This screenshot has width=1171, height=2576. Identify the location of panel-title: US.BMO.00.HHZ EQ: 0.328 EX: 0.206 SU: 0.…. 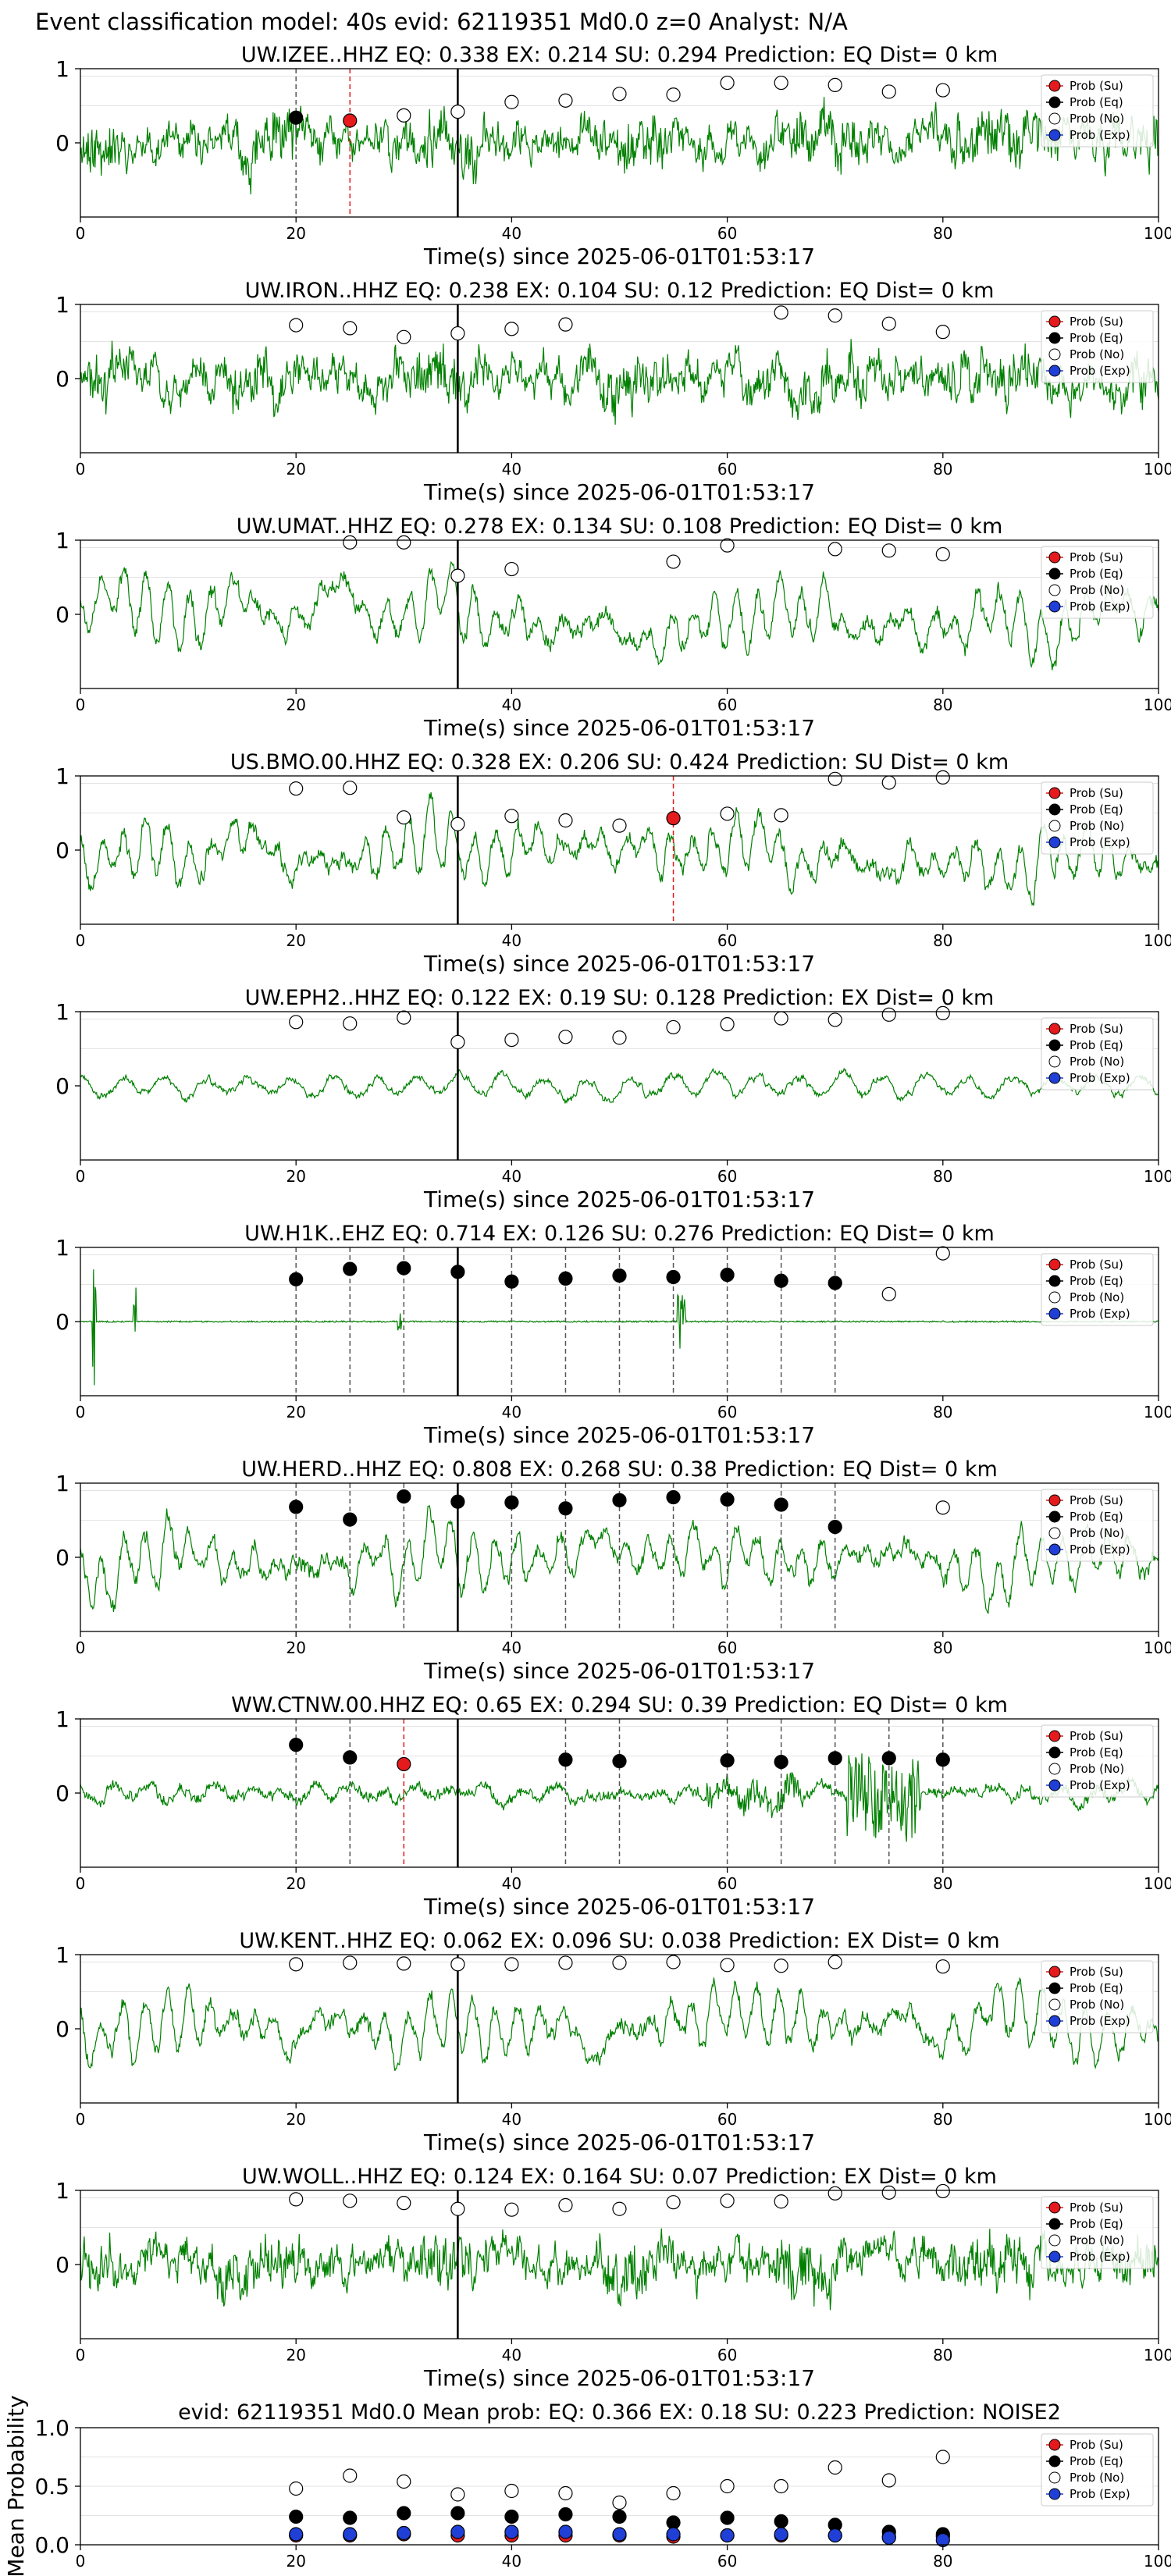
(619, 762).